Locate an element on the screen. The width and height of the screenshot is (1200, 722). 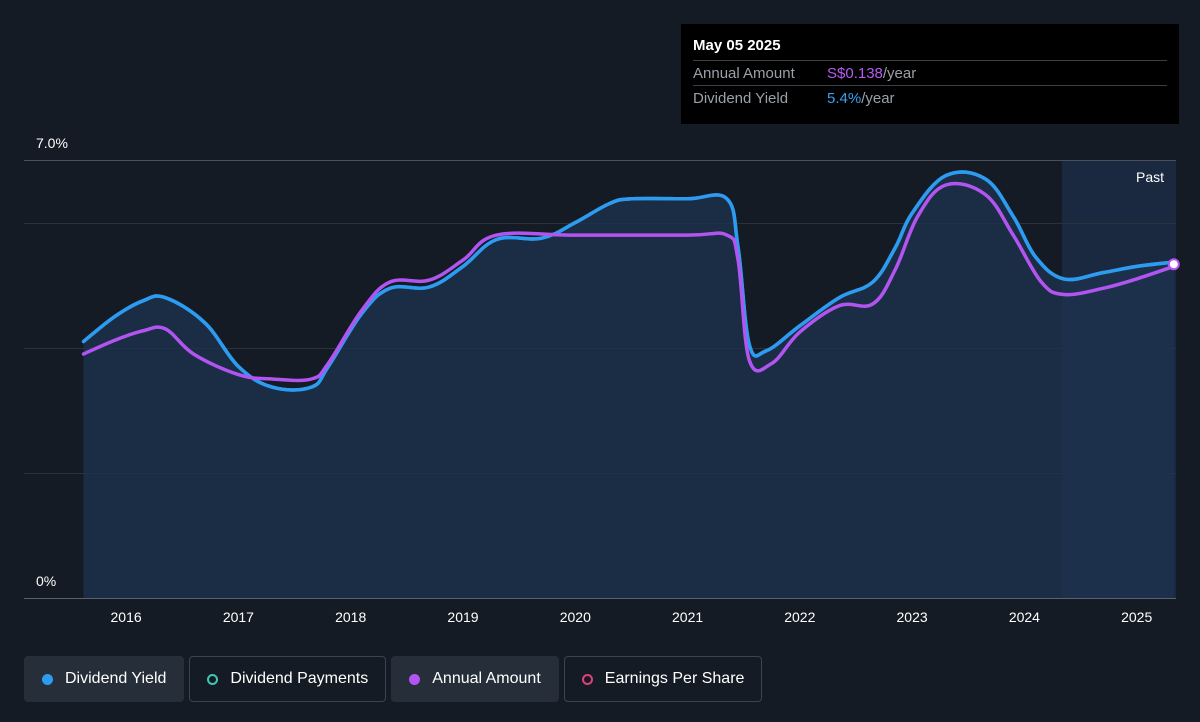
x-tick-label: 2019 is located at coordinates (462, 617).